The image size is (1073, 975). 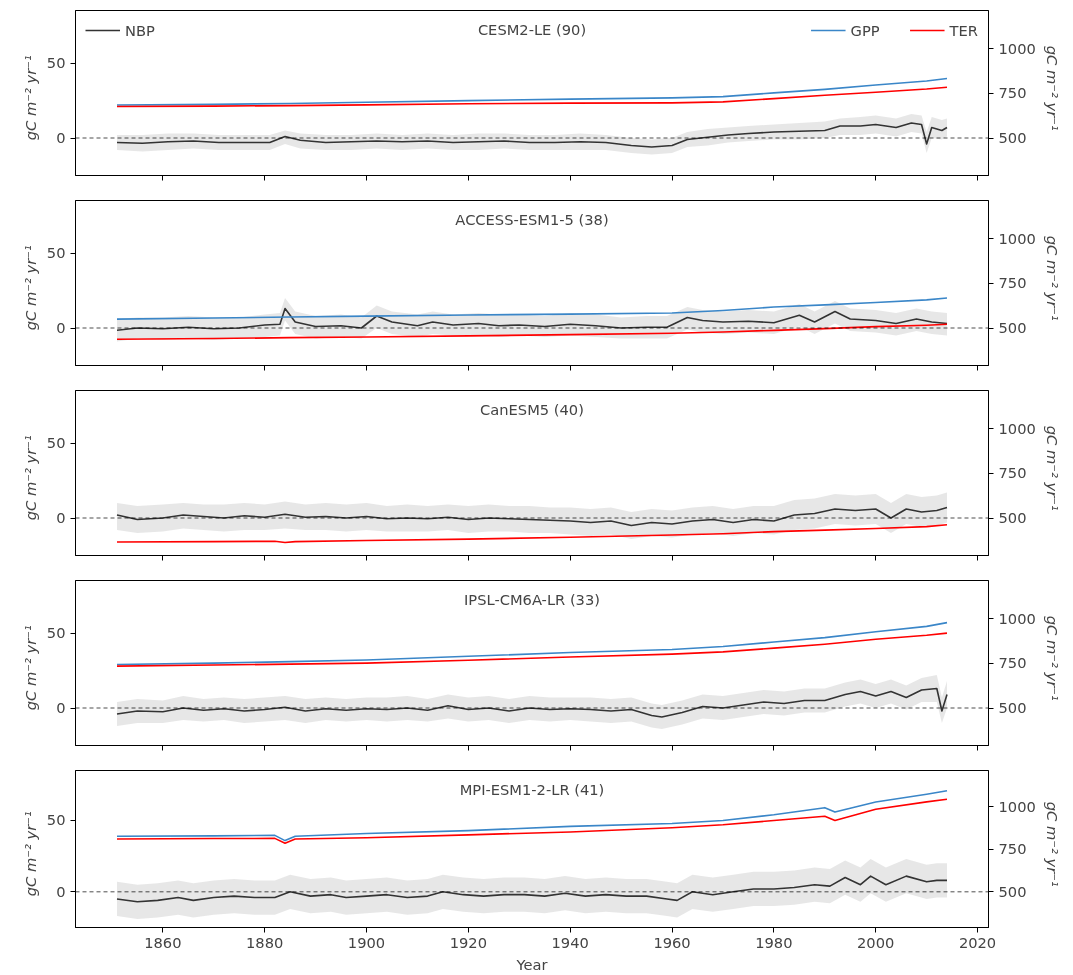 What do you see at coordinates (163, 942) in the screenshot?
I see `x-tick-label: 1860` at bounding box center [163, 942].